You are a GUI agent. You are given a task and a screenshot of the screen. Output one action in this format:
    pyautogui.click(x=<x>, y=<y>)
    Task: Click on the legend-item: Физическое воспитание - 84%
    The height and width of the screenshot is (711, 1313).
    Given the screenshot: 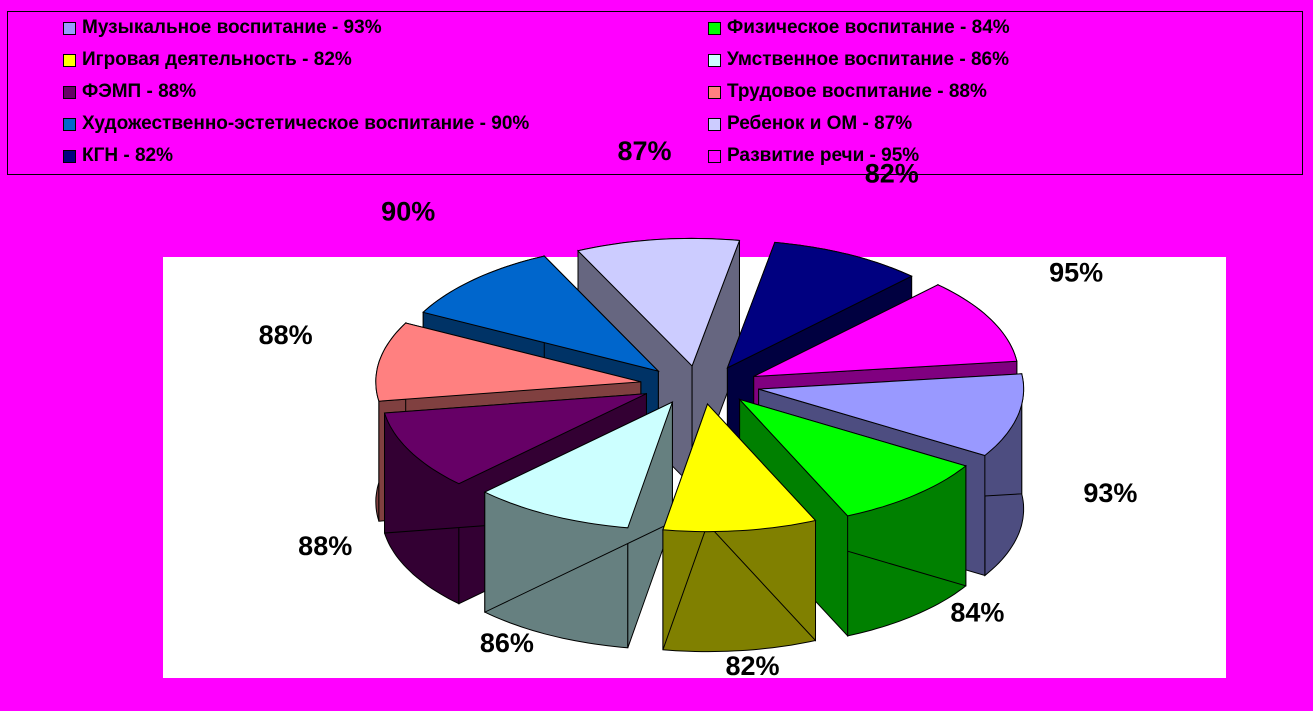 What is the action you would take?
    pyautogui.click(x=859, y=28)
    